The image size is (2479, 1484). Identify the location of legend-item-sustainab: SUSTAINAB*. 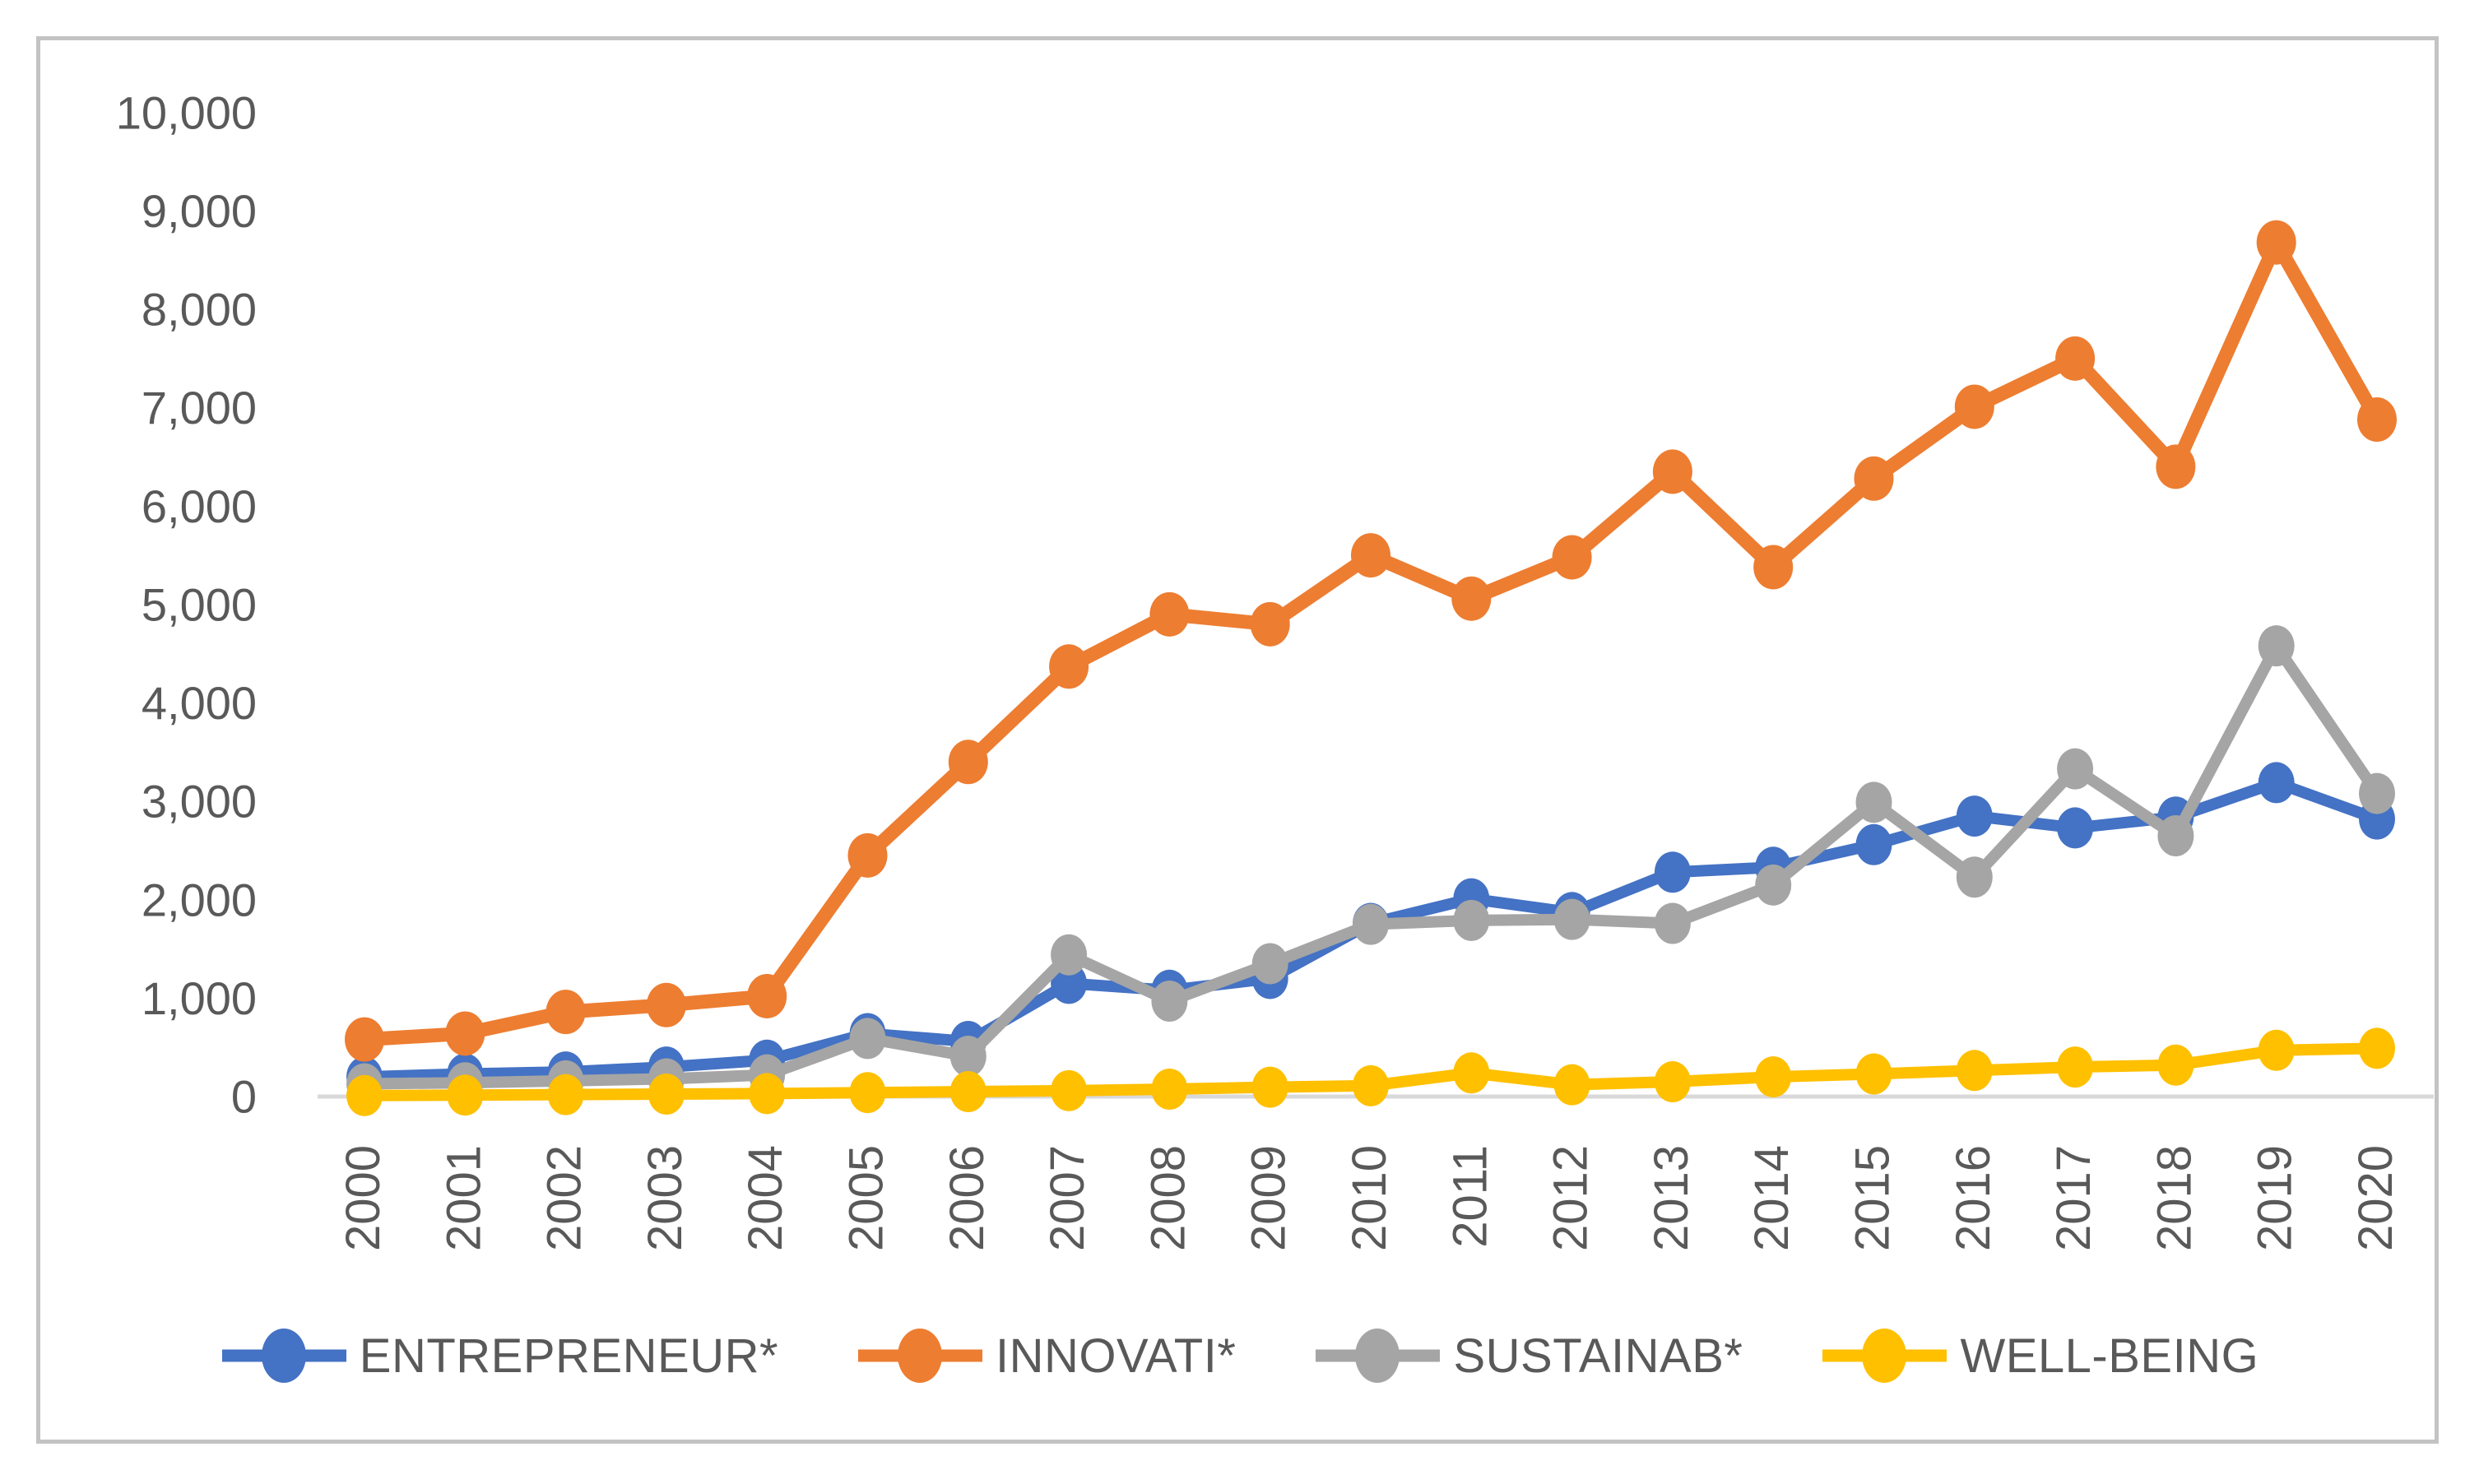
(1528, 1355).